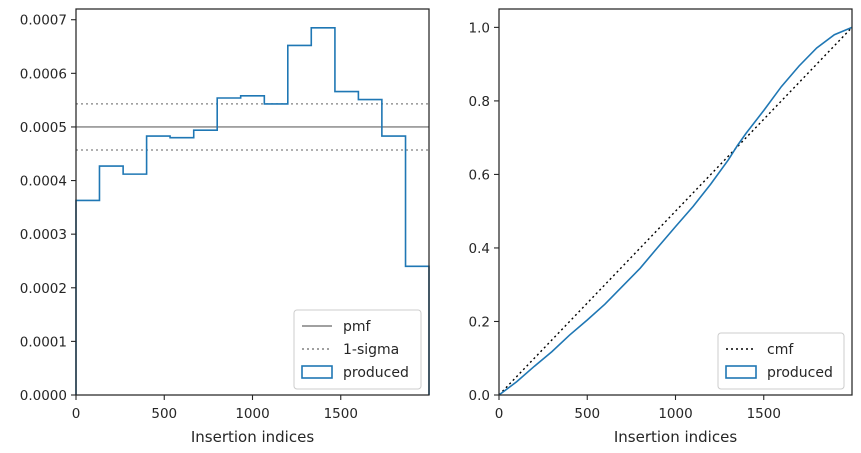 The image size is (861, 453). Describe the element at coordinates (479, 28) in the screenshot. I see `y-tick-label: 1.0` at that location.